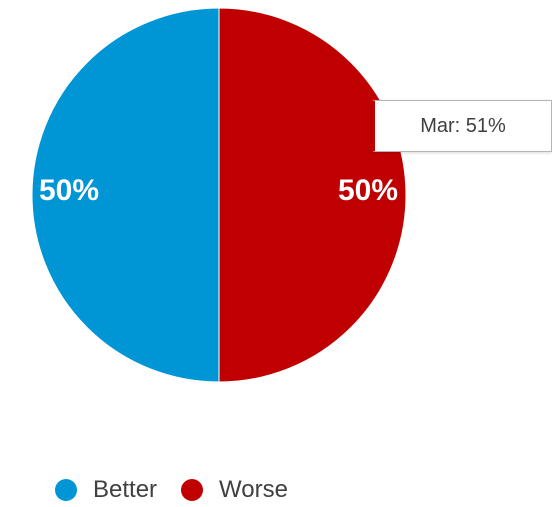  I want to click on legend-item-worse: Worse, so click(234, 490).